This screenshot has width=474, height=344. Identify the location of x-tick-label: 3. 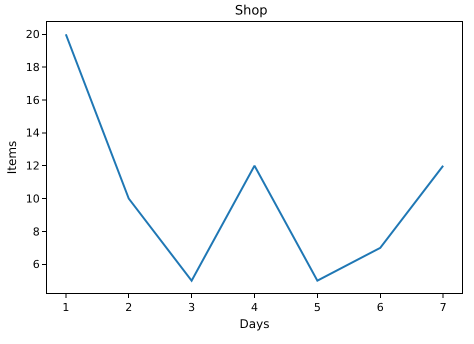
(192, 307).